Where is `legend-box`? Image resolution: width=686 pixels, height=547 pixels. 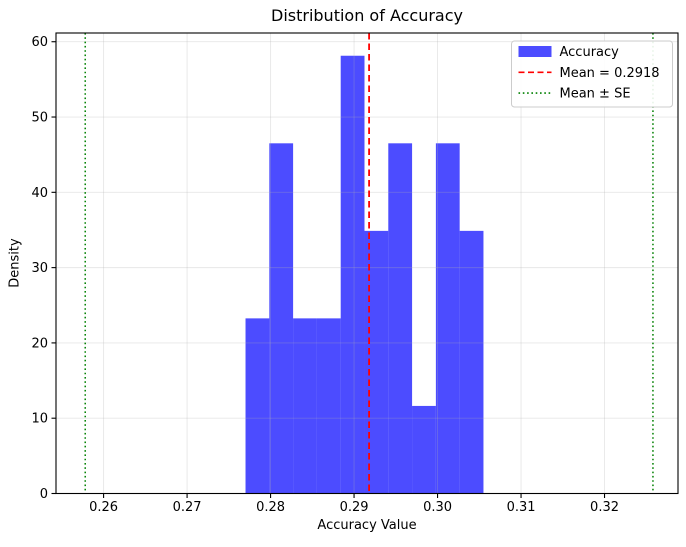
legend-box is located at coordinates (592, 74).